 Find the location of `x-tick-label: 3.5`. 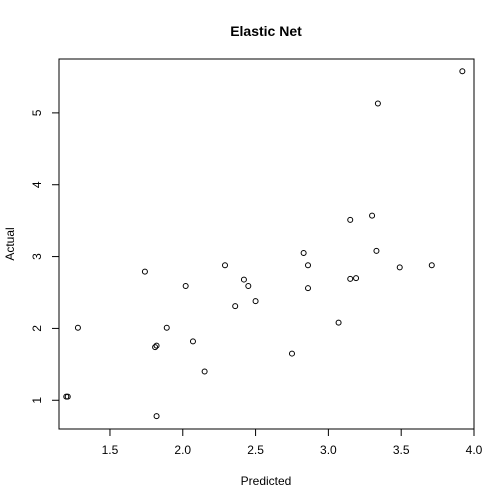

x-tick-label: 3.5 is located at coordinates (401, 450).